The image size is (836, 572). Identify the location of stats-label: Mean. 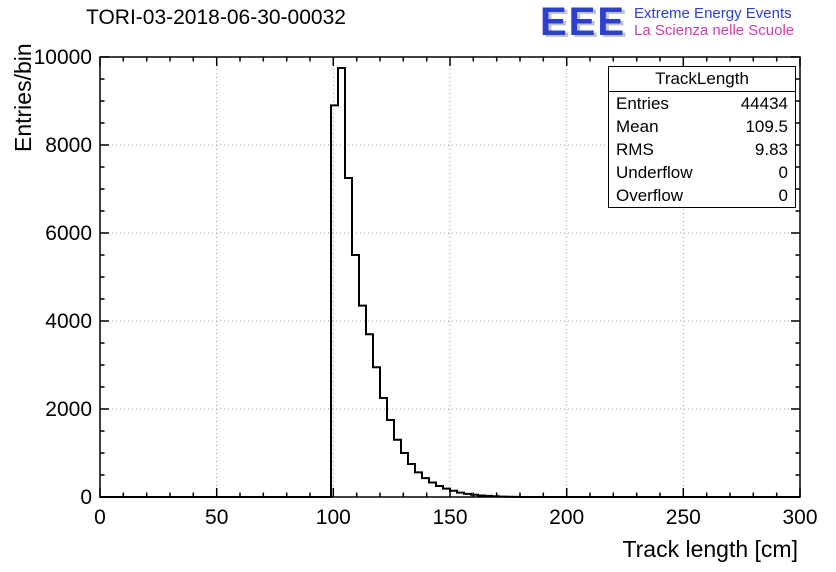
(637, 126).